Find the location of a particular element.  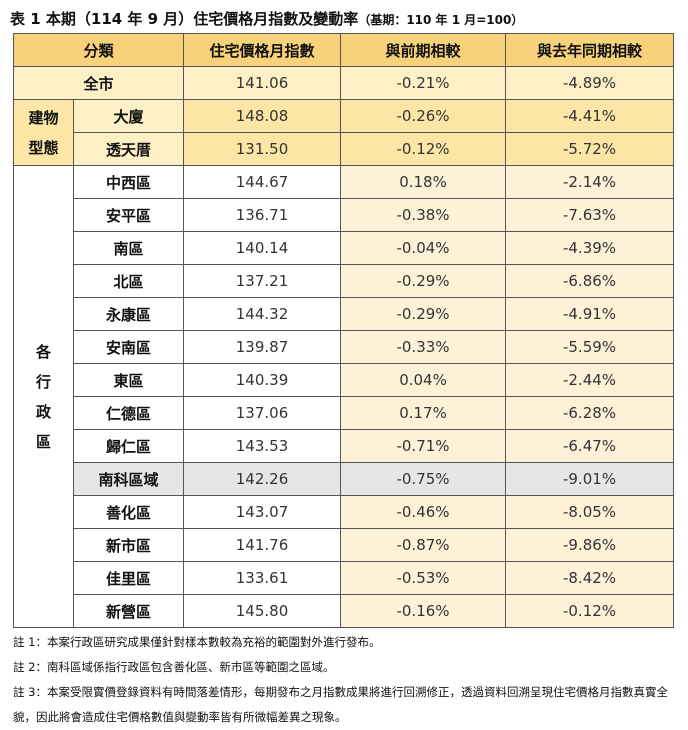

value-cell: 140.39 is located at coordinates (262, 380).